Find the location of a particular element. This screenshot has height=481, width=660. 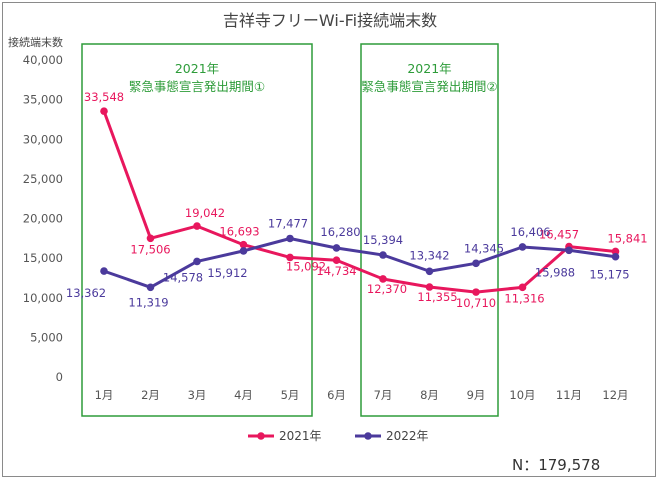

data-label: 13,362 is located at coordinates (86, 293).